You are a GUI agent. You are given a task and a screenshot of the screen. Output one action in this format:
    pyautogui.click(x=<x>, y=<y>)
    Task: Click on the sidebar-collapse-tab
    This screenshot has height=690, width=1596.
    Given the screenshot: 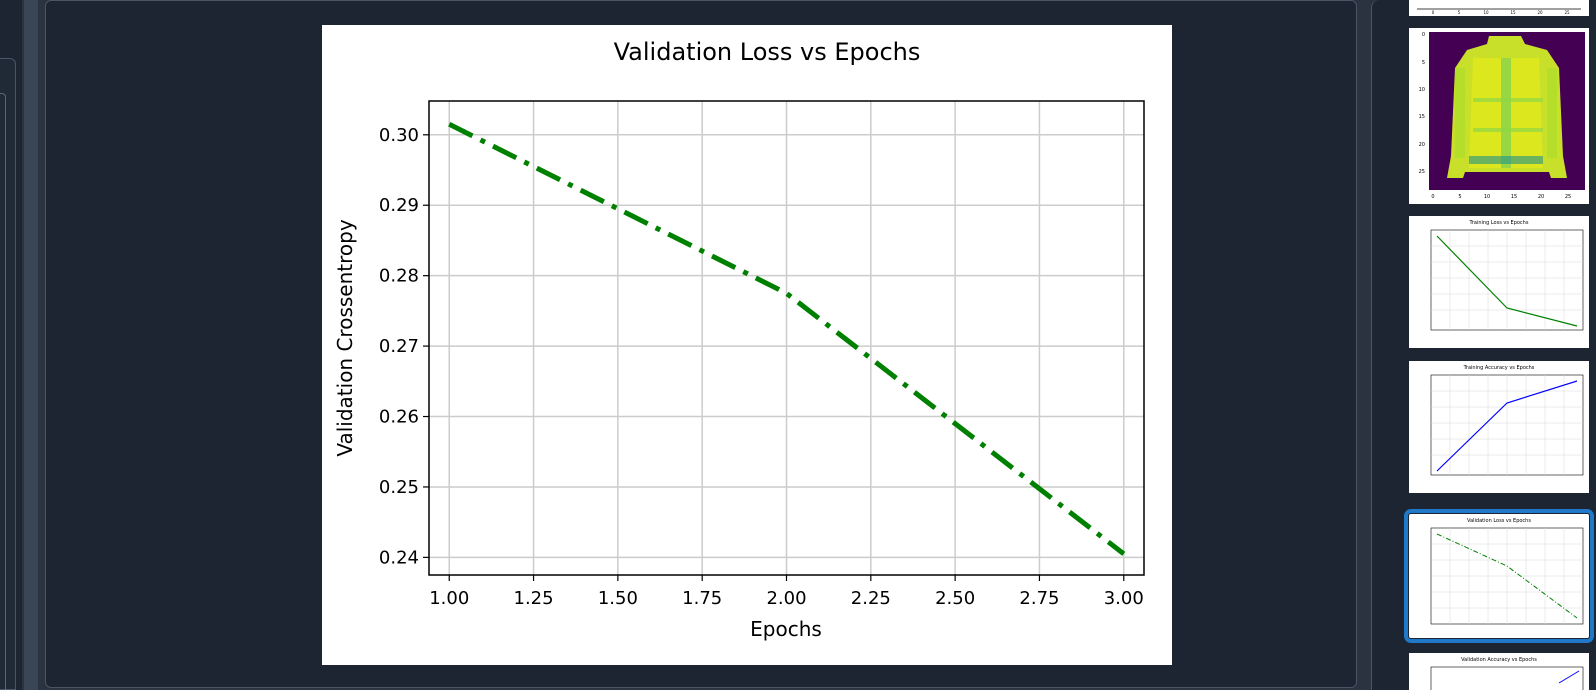 What is the action you would take?
    pyautogui.click(x=8, y=374)
    